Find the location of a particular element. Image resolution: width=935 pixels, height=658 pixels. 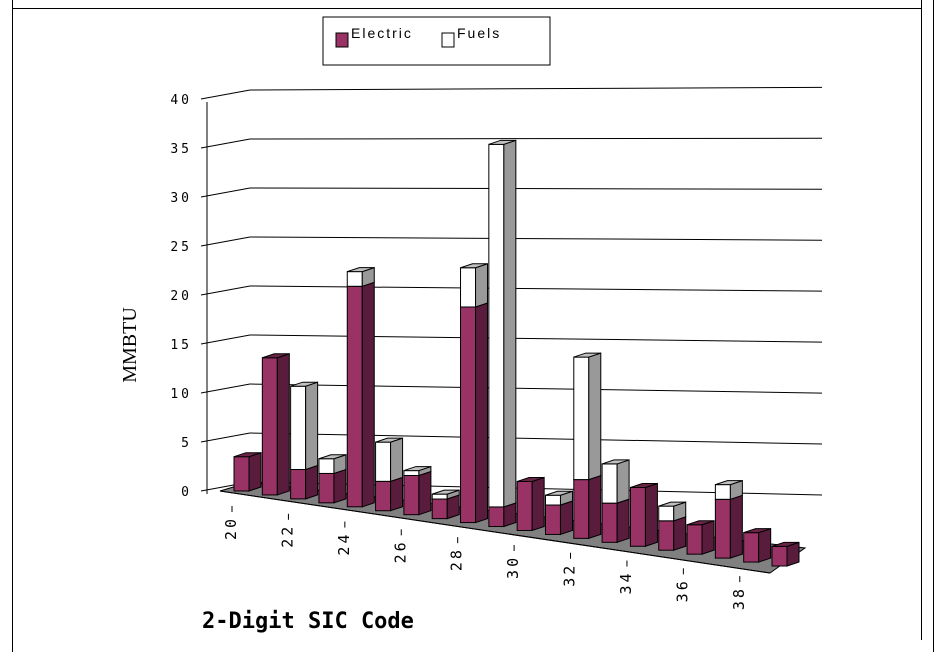

x-tick-label: 22 is located at coordinates (287, 536).